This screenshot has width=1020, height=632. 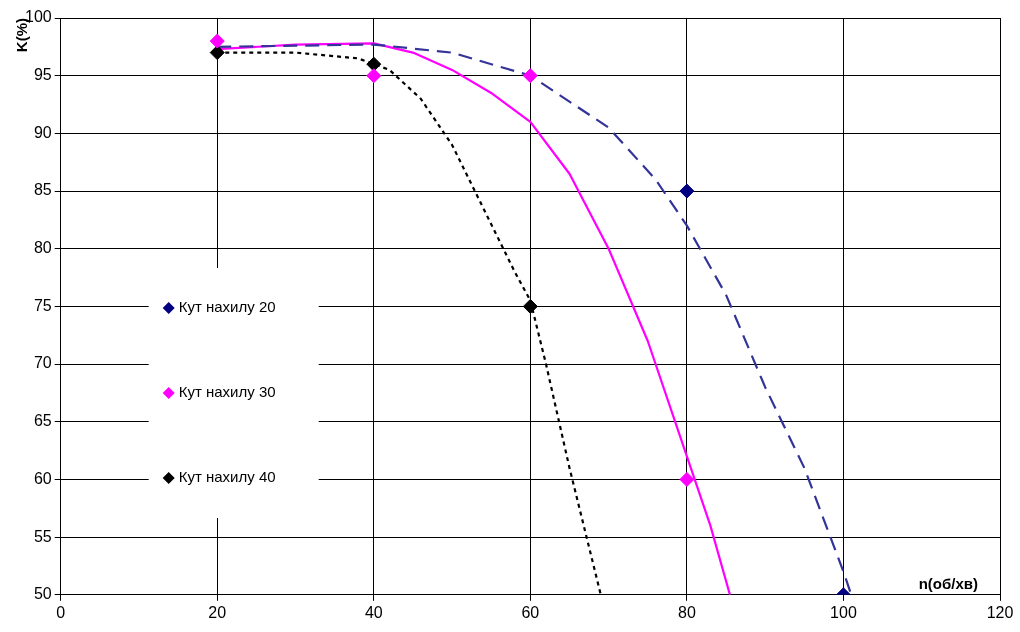 I want to click on x-tick-label: 120, so click(x=1000, y=612).